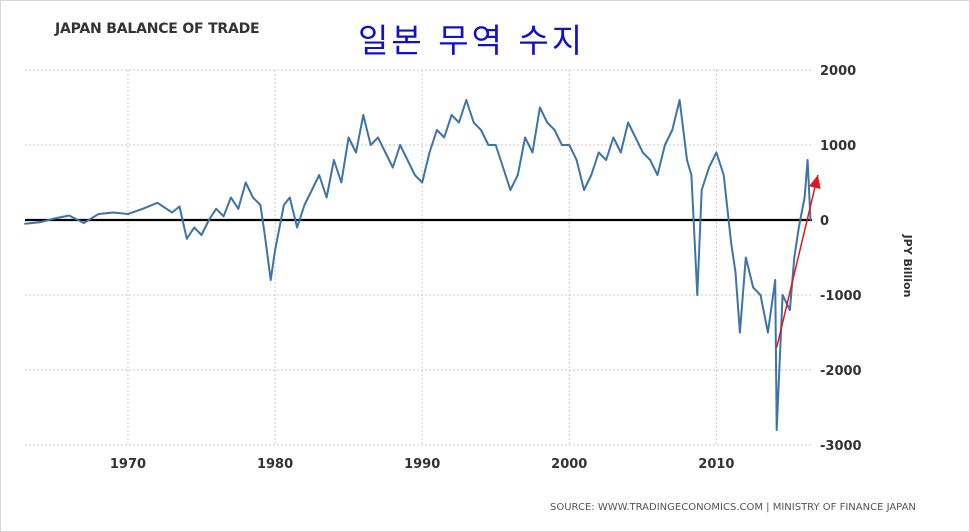  What do you see at coordinates (128, 464) in the screenshot?
I see `x-tick-label: 1970` at bounding box center [128, 464].